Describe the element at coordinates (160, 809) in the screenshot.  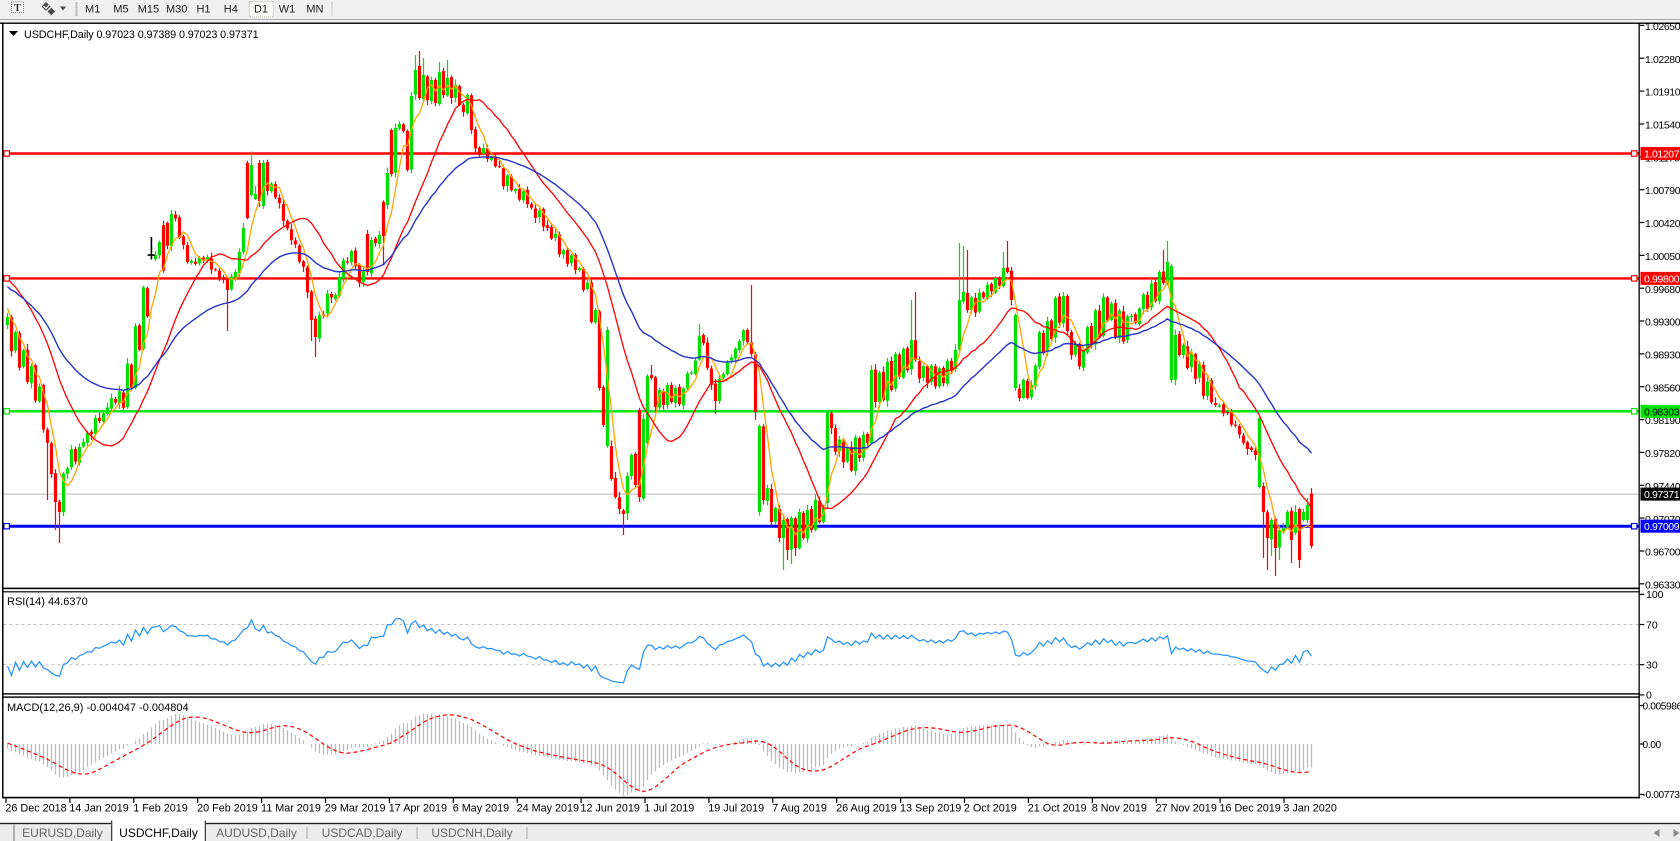
I see `svg-text: 1 Feb 2019` at that location.